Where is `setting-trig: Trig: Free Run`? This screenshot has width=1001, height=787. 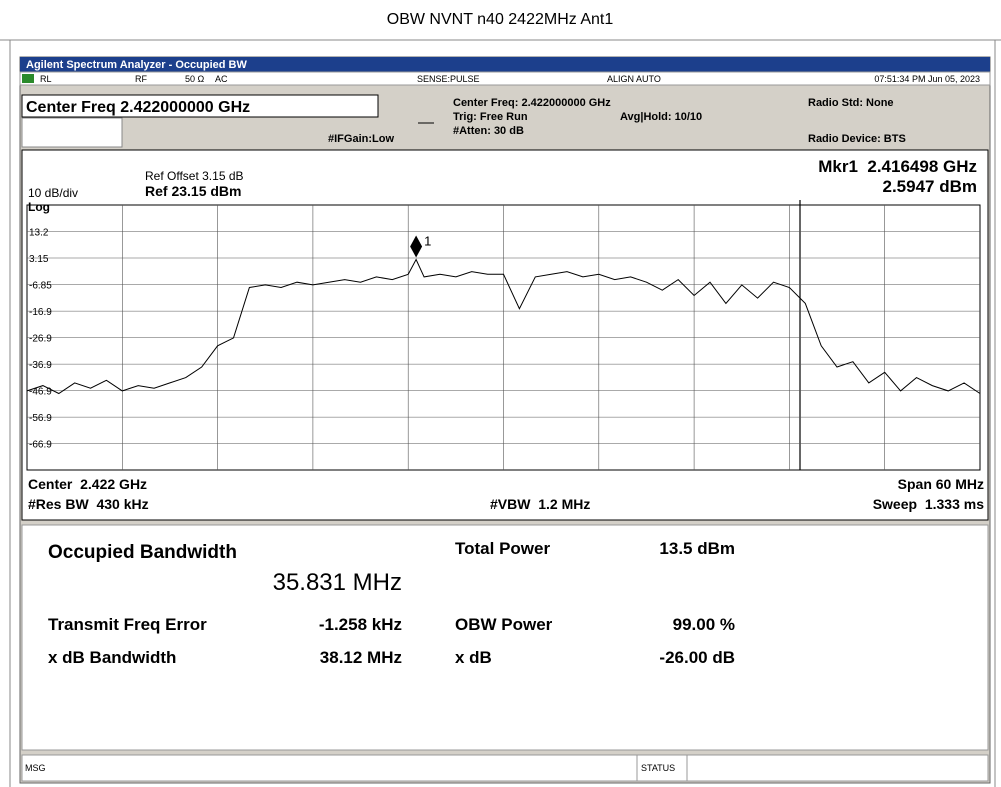
setting-trig: Trig: Free Run is located at coordinates (490, 117).